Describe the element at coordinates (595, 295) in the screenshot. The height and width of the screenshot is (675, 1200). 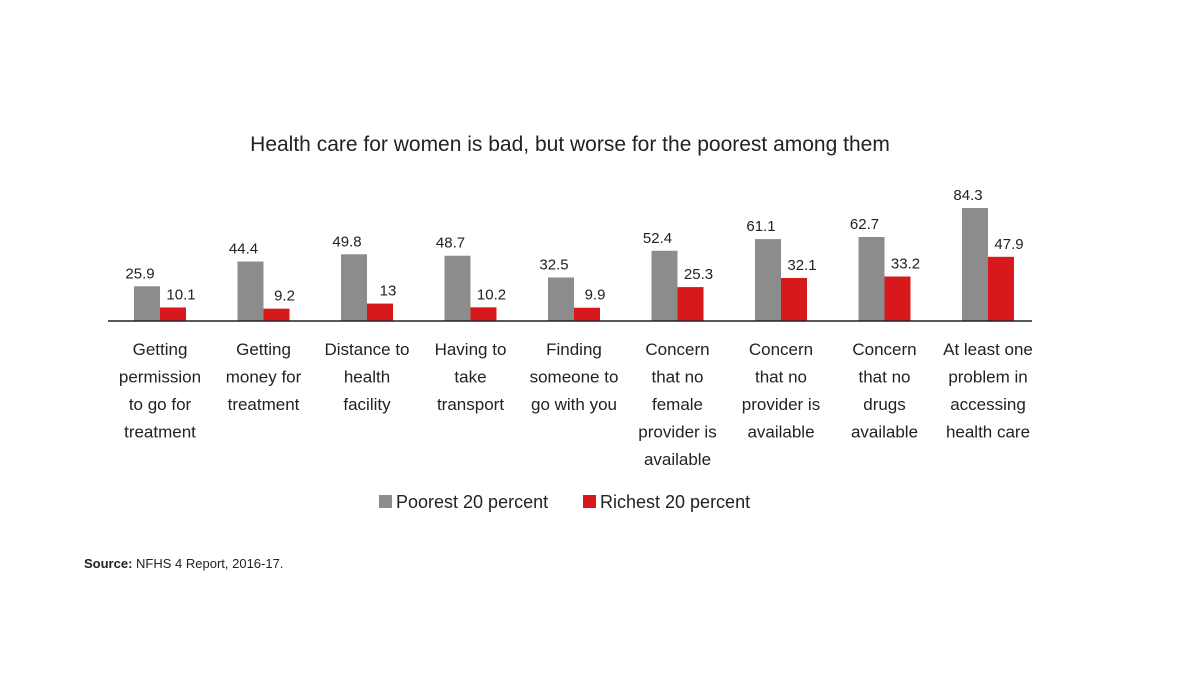
I see `value-label-richest-4: 9.9` at that location.